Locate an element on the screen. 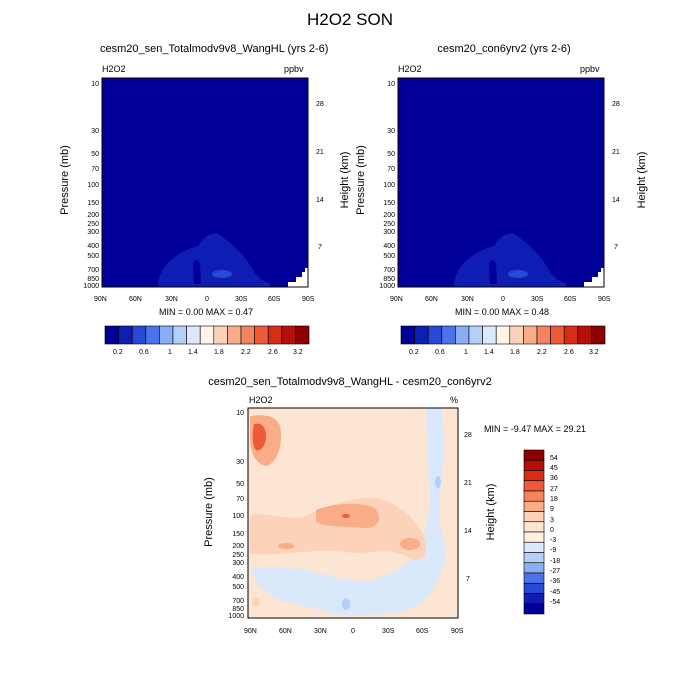 This screenshot has height=700, width=700. panel3-ytick: 150 is located at coordinates (238, 534).